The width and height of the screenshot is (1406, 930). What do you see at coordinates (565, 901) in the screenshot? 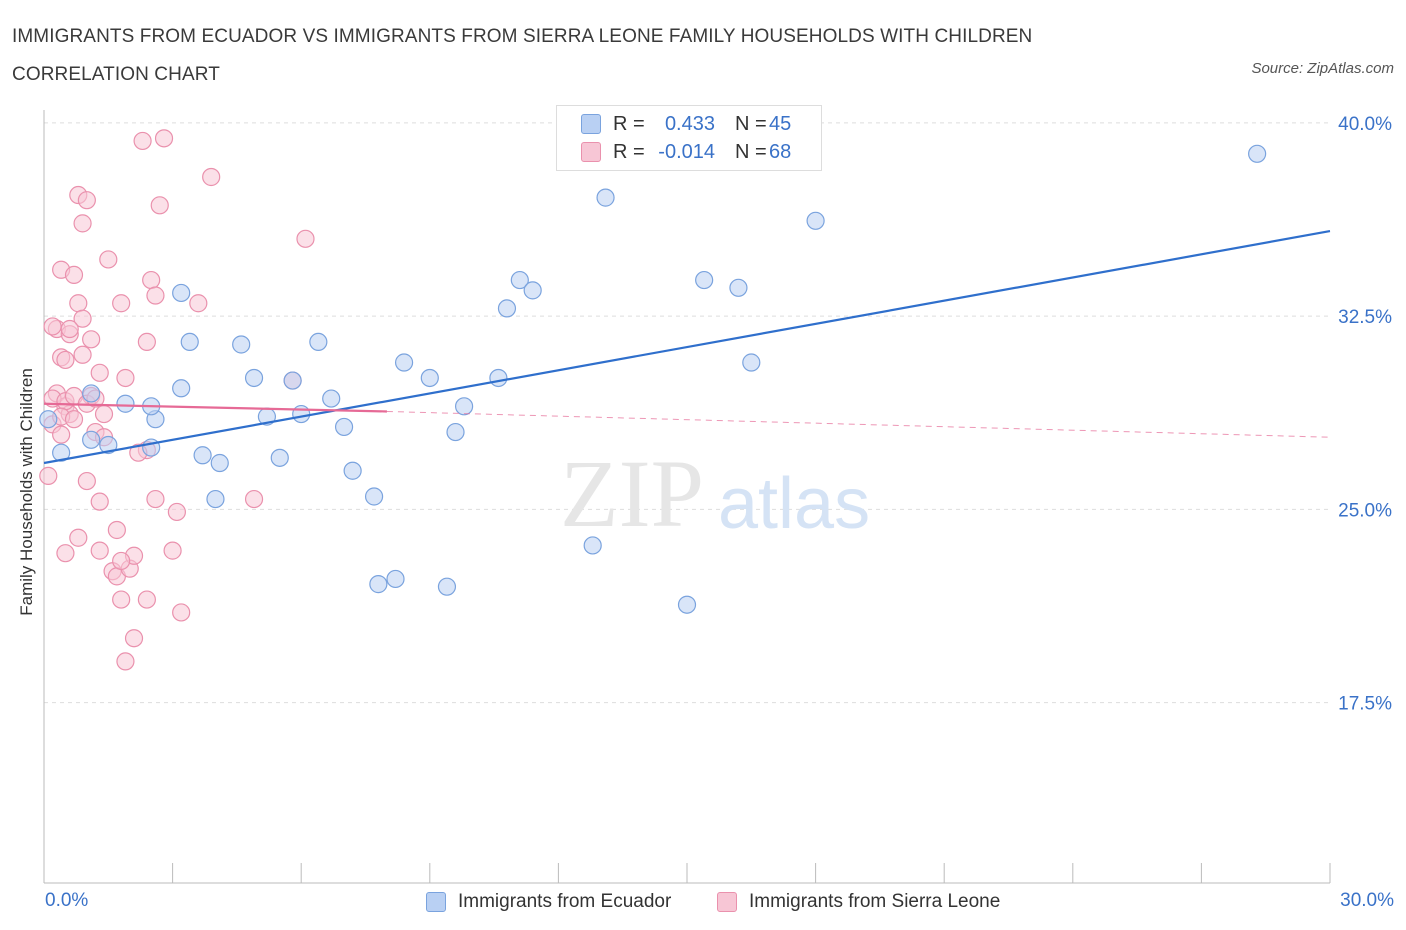
I see `legend-label-ecuador: Immigrants from Ecuador` at bounding box center [565, 901].